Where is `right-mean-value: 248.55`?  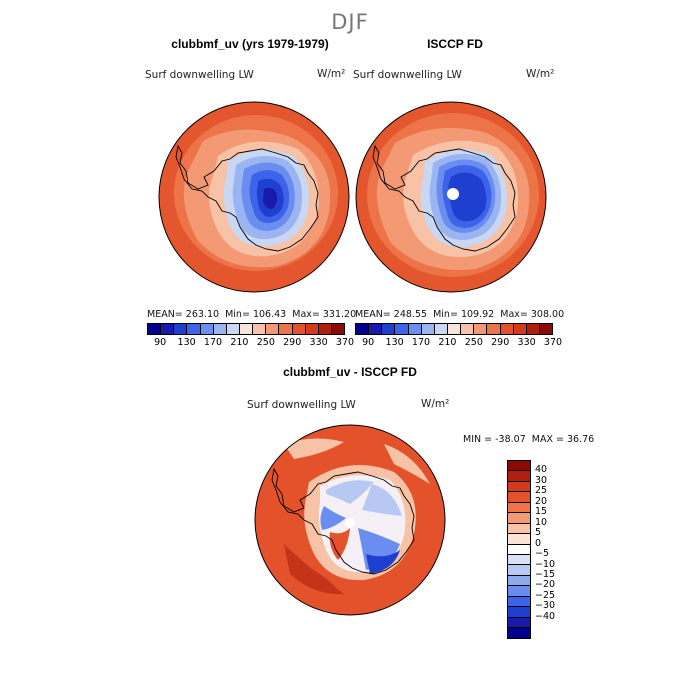 right-mean-value: 248.55 is located at coordinates (410, 314).